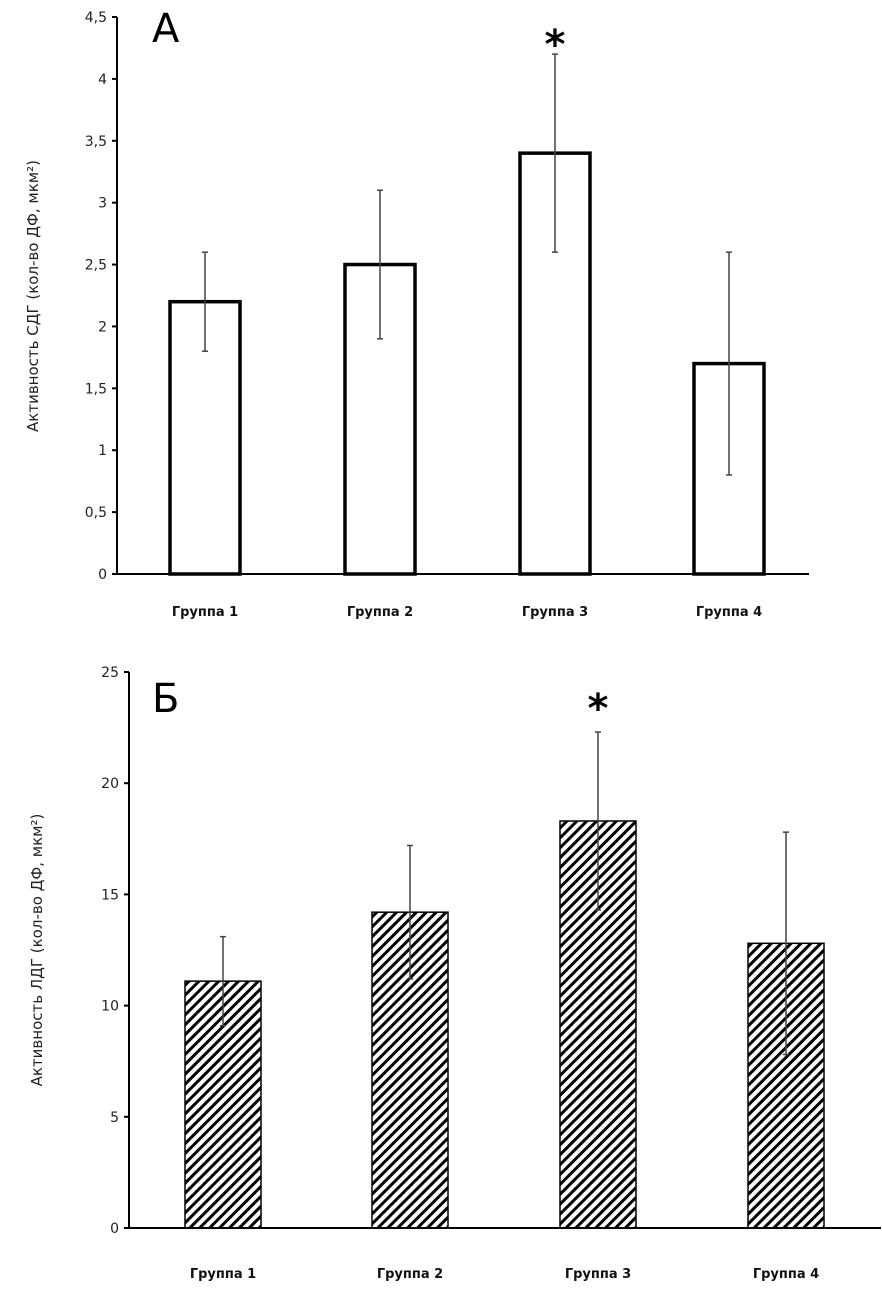 The image size is (882, 1309). I want to click on y-tick-label: 5, so click(114, 1118).